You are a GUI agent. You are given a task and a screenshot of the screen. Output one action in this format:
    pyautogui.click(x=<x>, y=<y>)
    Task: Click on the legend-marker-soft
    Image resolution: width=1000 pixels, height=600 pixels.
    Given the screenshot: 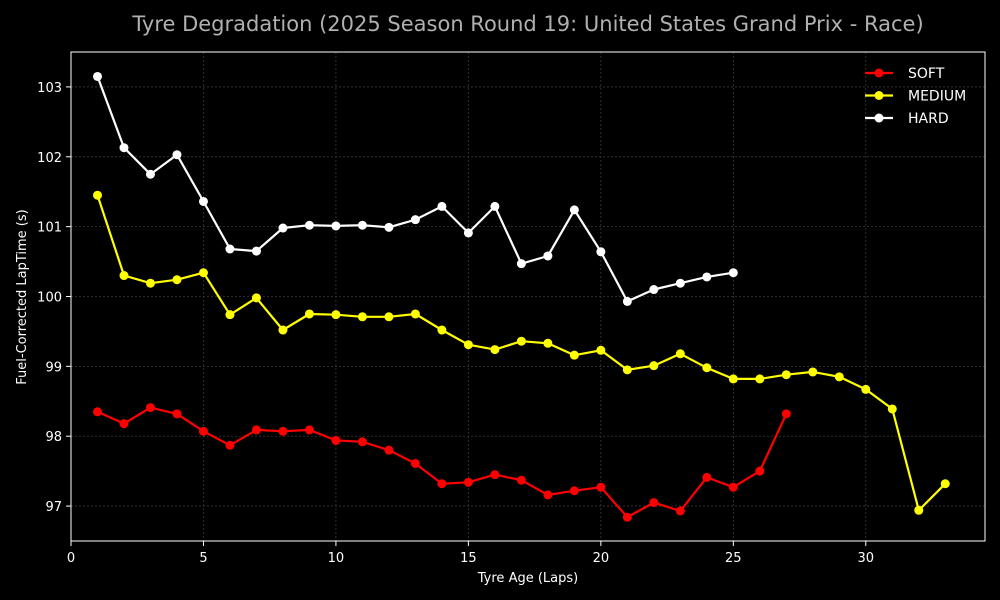 What is the action you would take?
    pyautogui.click(x=879, y=73)
    